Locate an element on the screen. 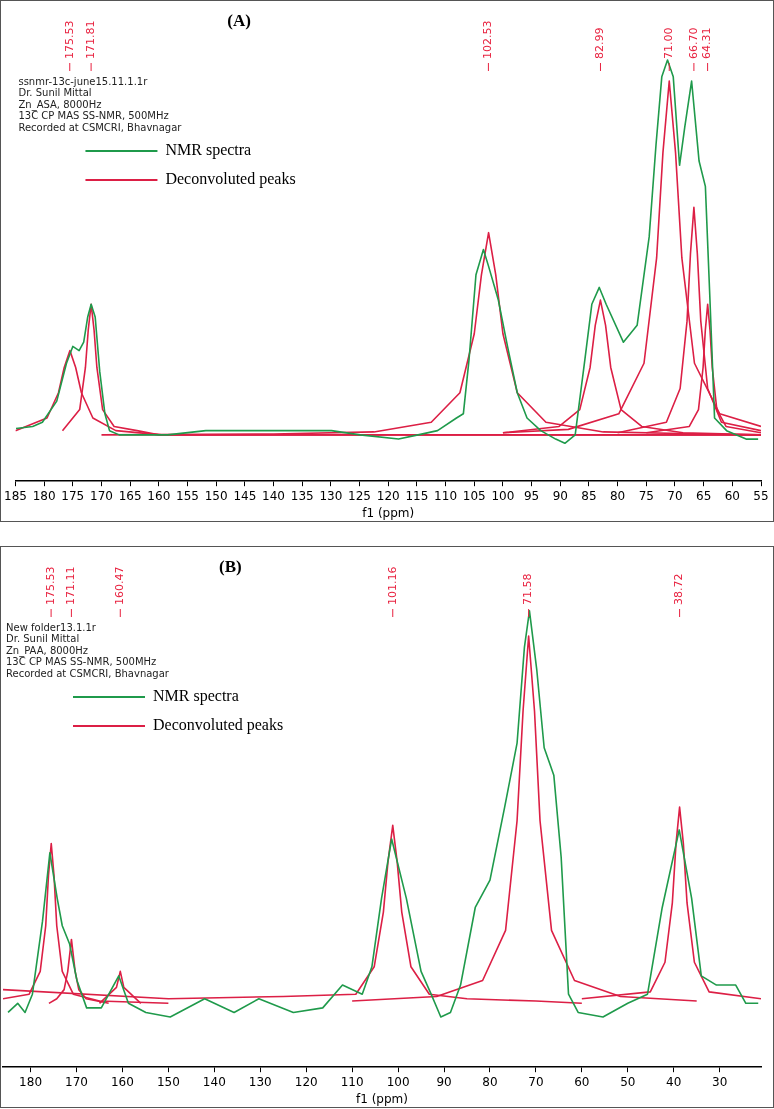 This screenshot has height=1109, width=774. x-tick-label: 105 is located at coordinates (474, 495).